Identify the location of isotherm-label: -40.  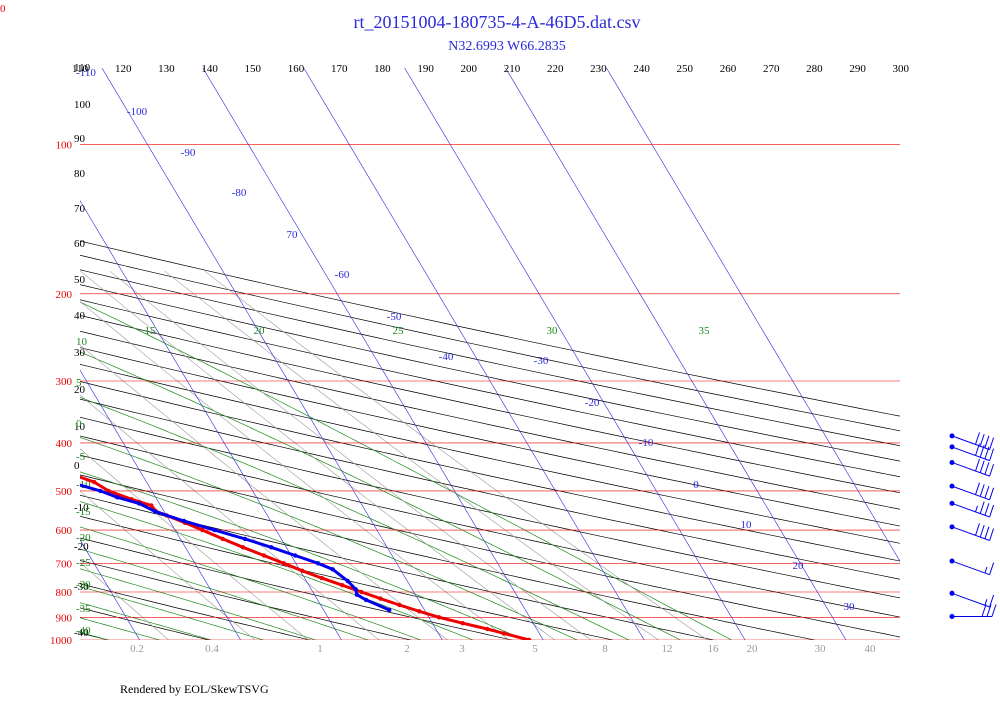
(446, 357).